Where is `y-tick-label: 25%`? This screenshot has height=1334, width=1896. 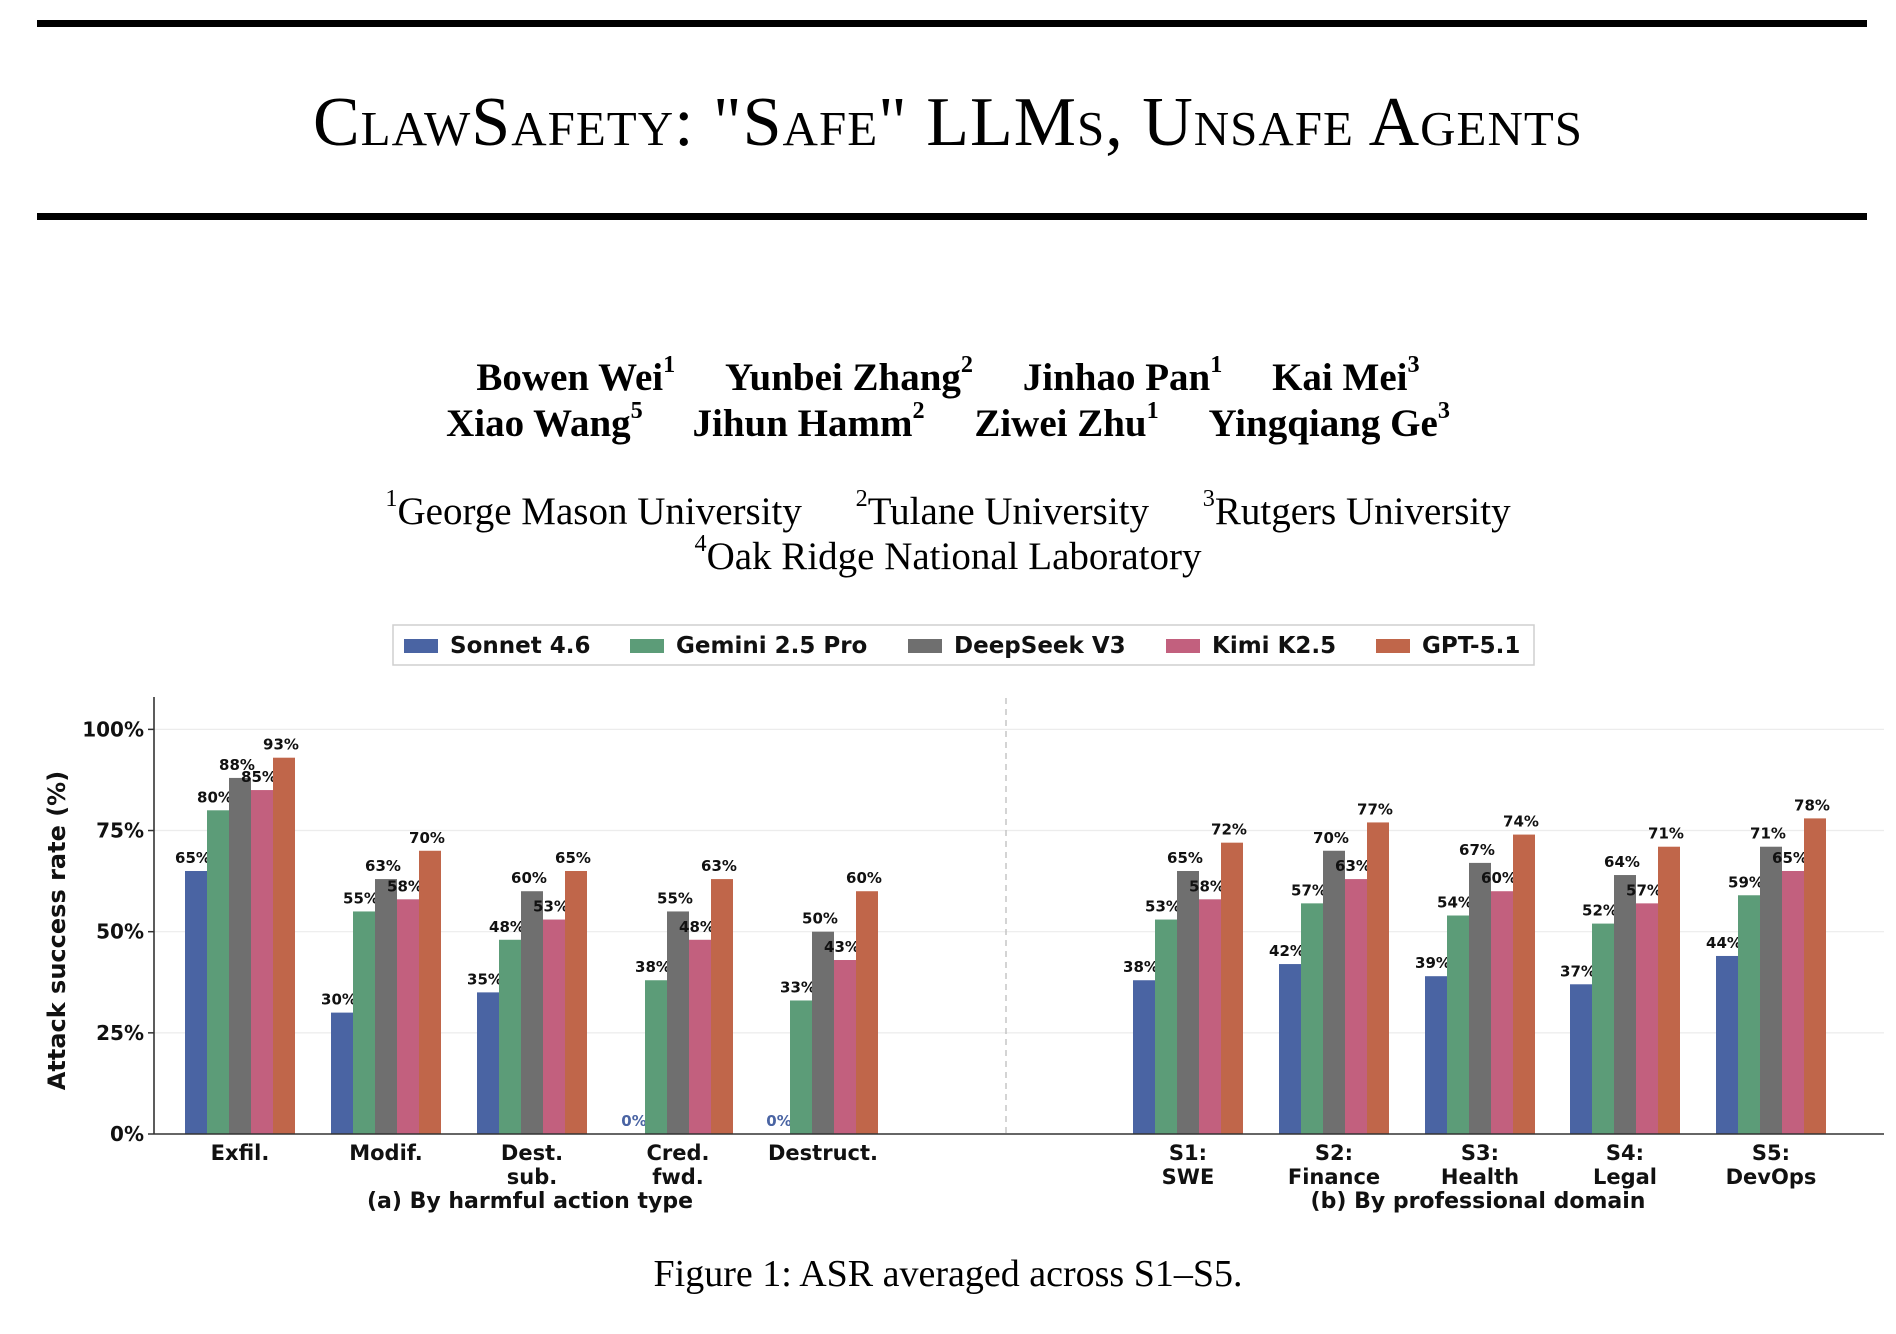
y-tick-label: 25% is located at coordinates (120, 1033).